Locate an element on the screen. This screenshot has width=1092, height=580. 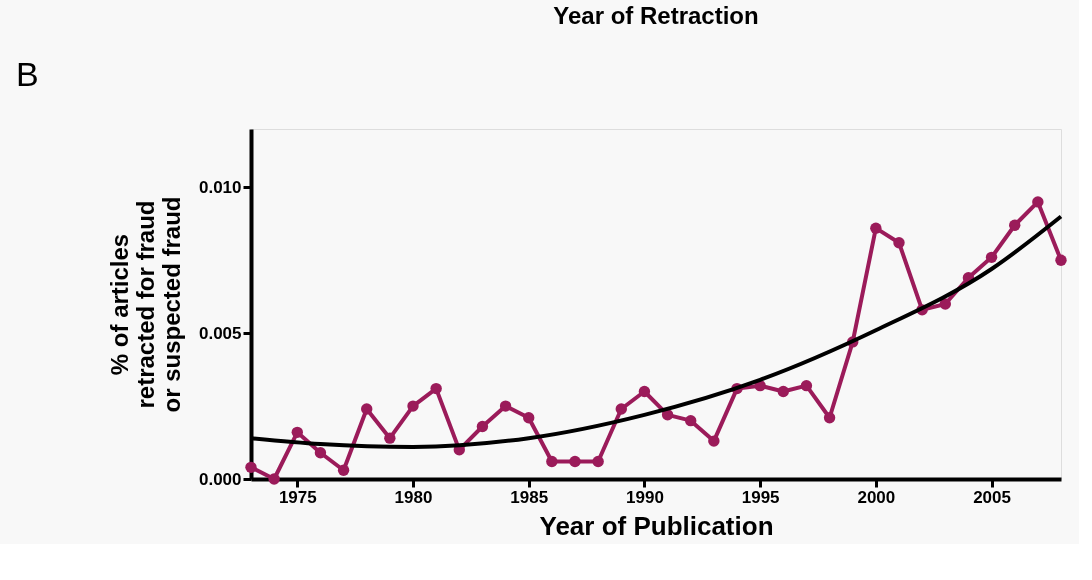
x-tick-label: 1980 is located at coordinates (413, 497).